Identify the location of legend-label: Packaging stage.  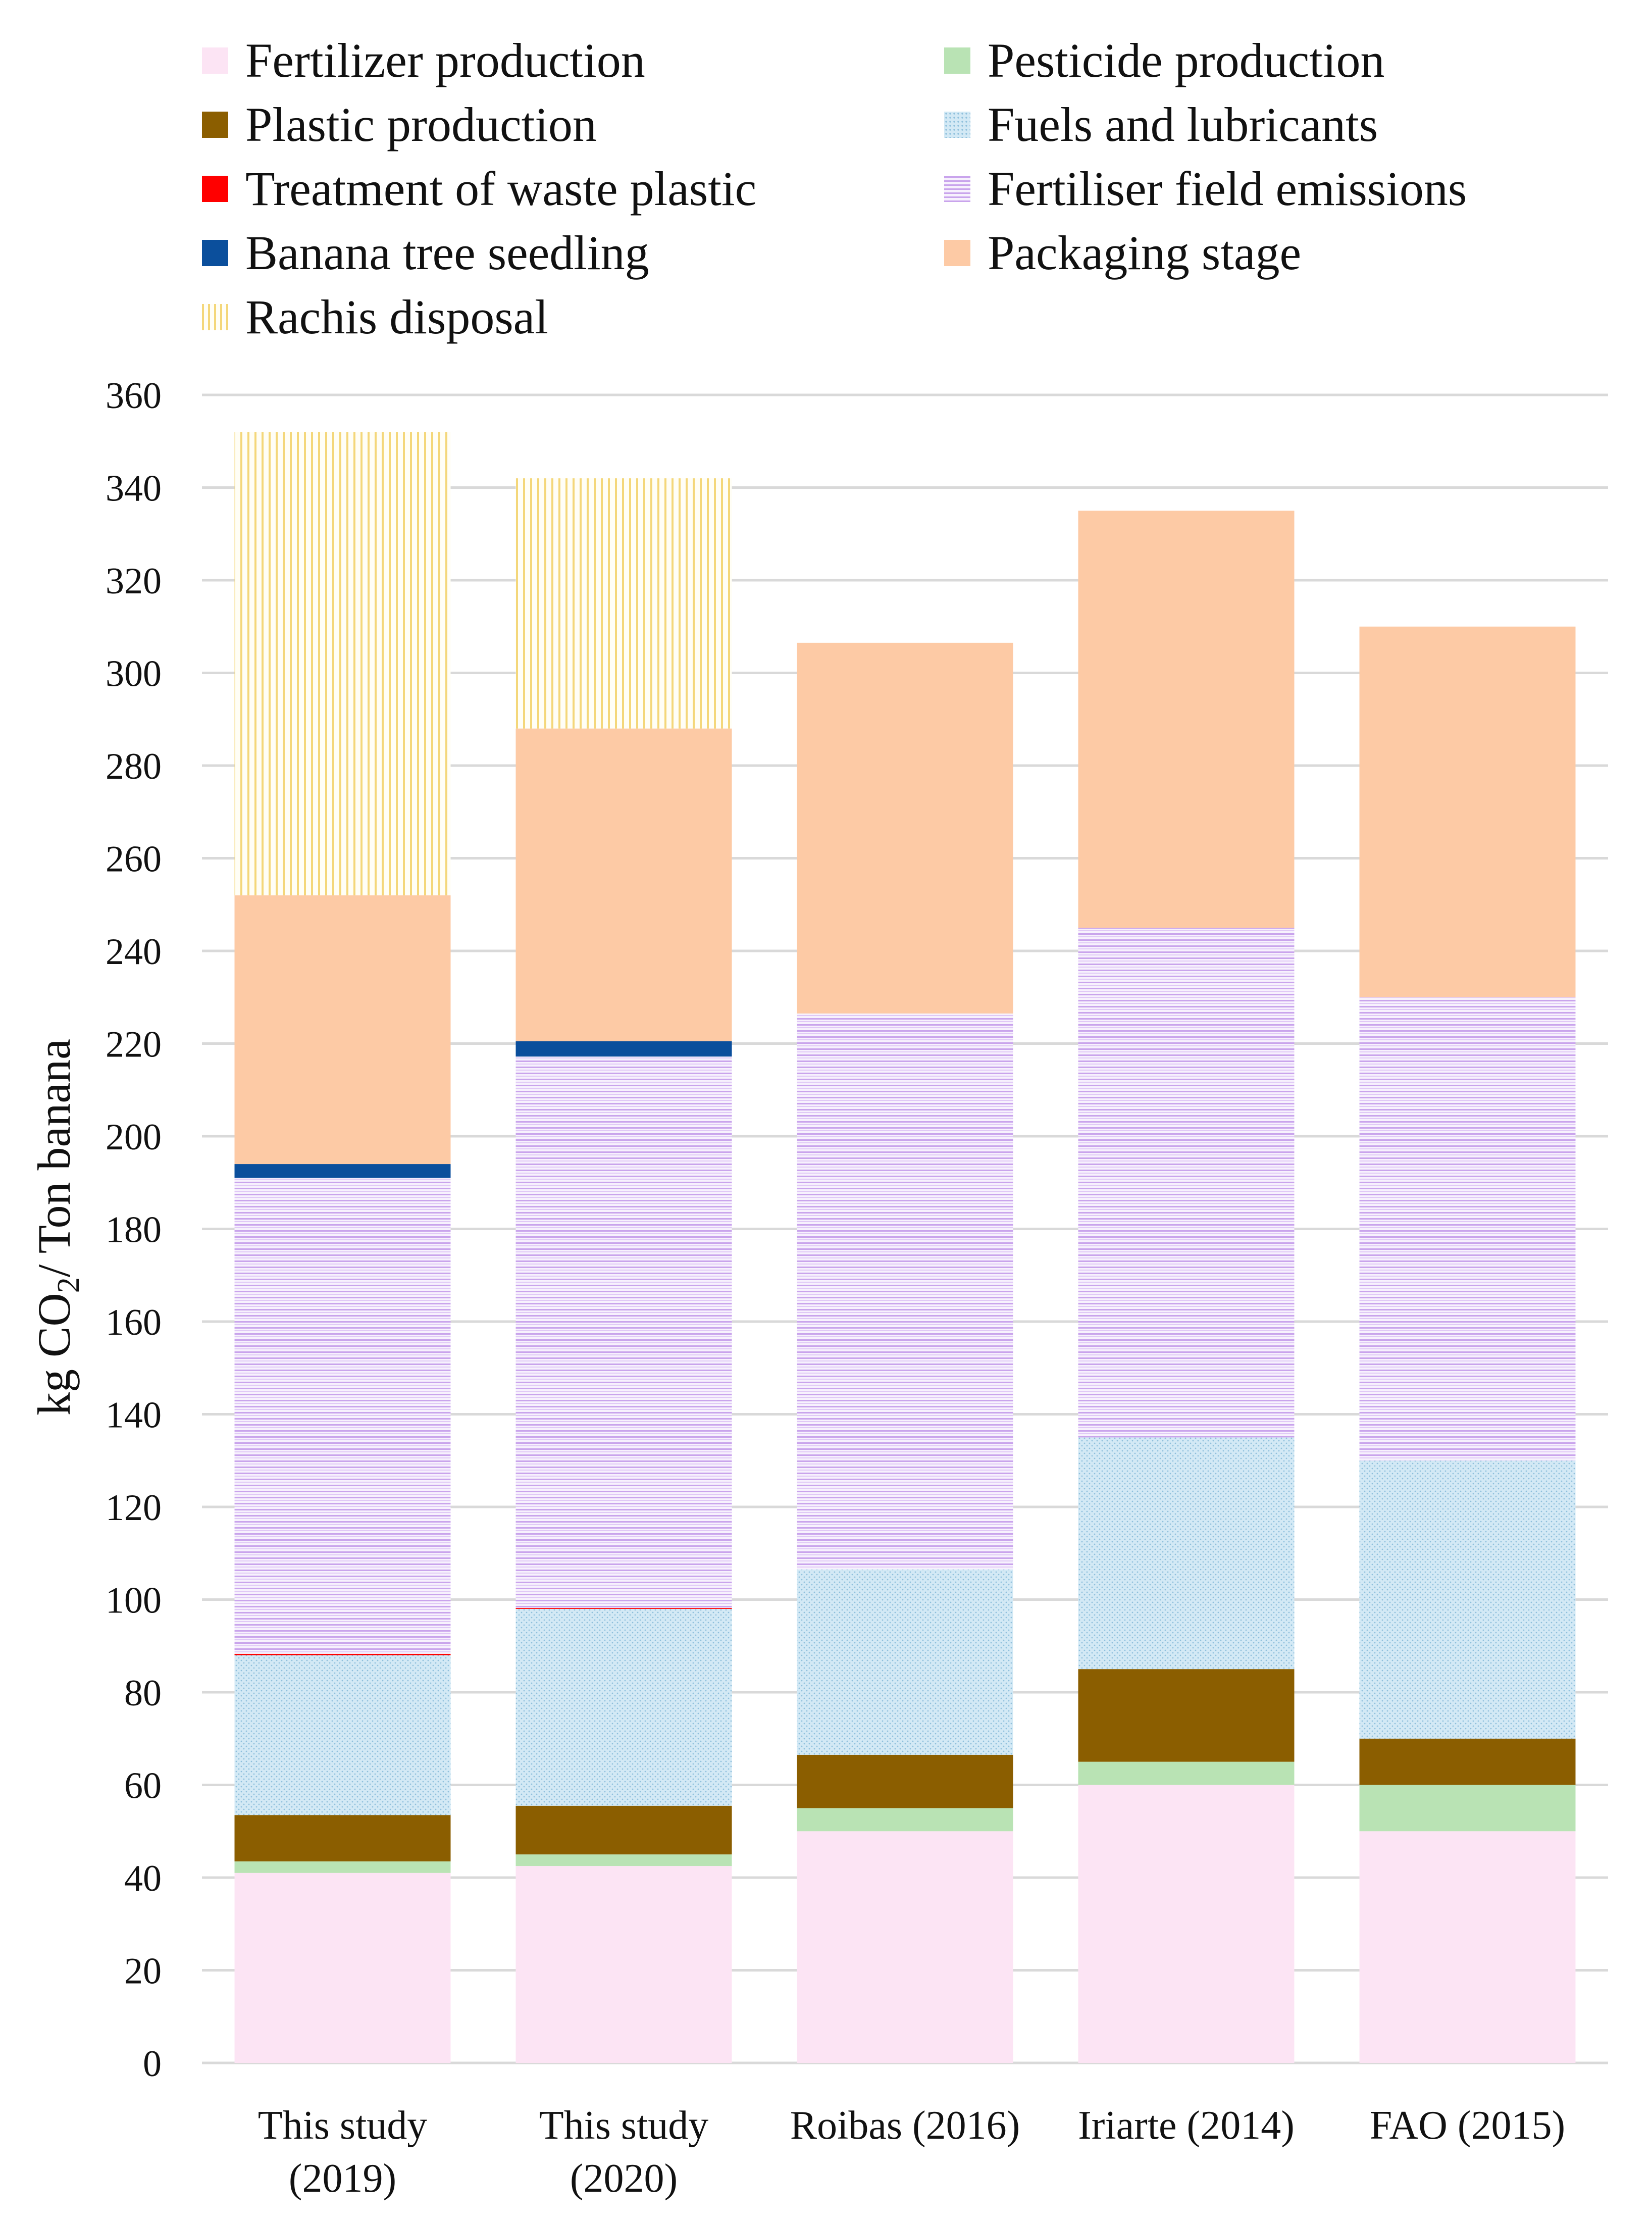
(1145, 253).